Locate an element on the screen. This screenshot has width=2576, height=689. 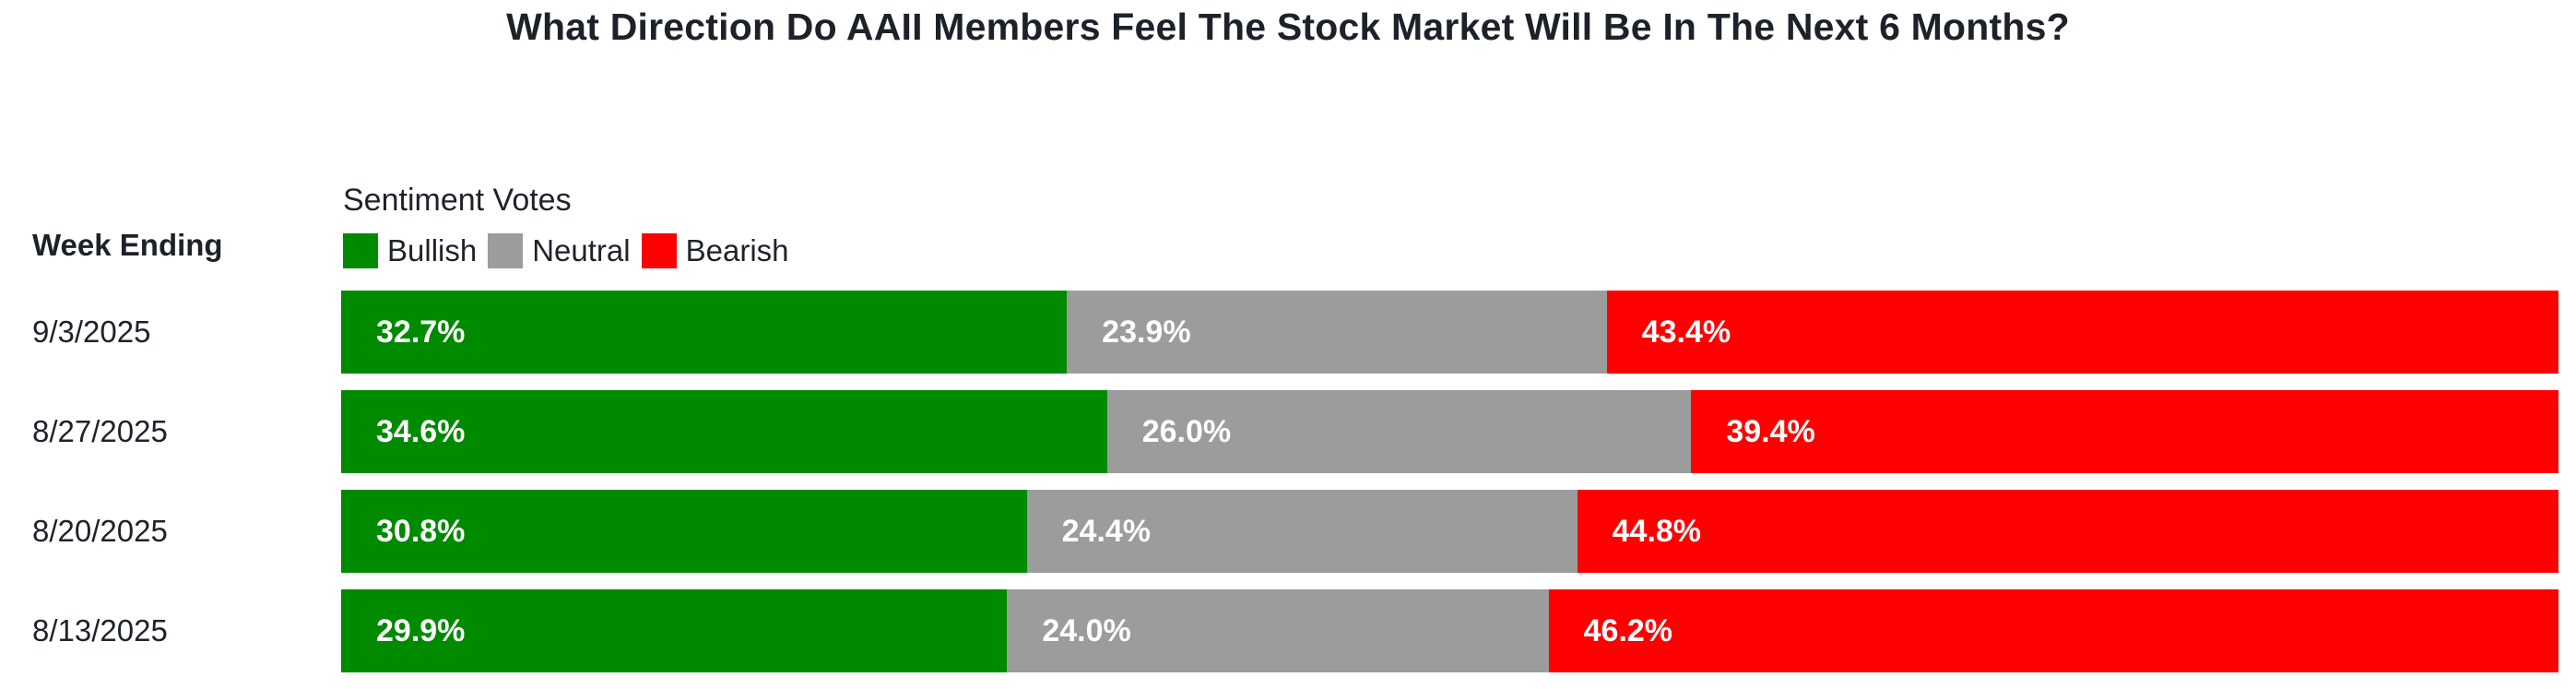
legend-label-neutral: Neutral is located at coordinates (581, 250).